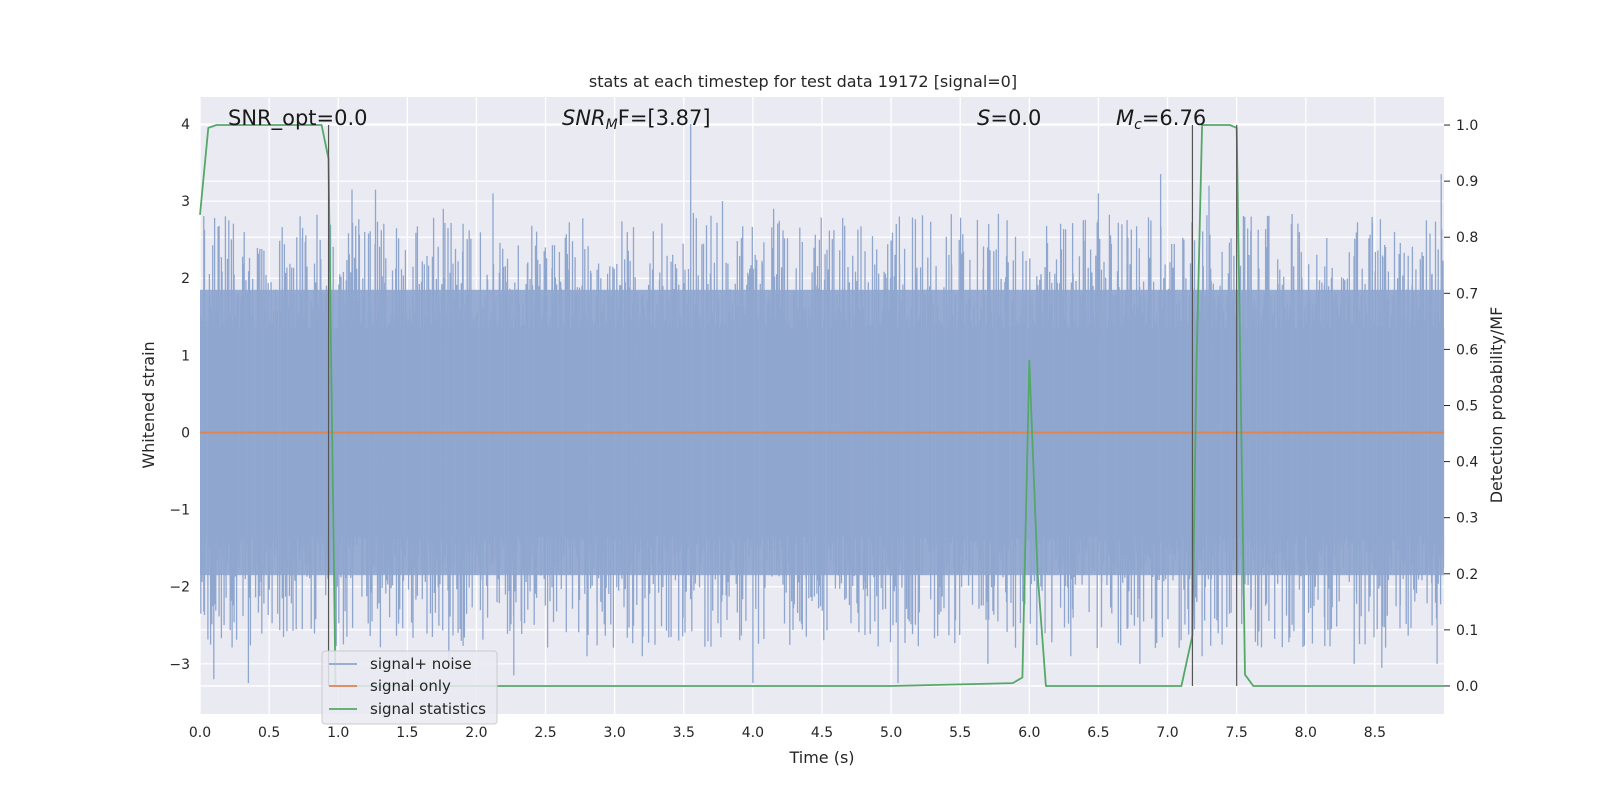 This screenshot has height=800, width=1600. I want to click on annotation-s-base: S, so click(983, 118).